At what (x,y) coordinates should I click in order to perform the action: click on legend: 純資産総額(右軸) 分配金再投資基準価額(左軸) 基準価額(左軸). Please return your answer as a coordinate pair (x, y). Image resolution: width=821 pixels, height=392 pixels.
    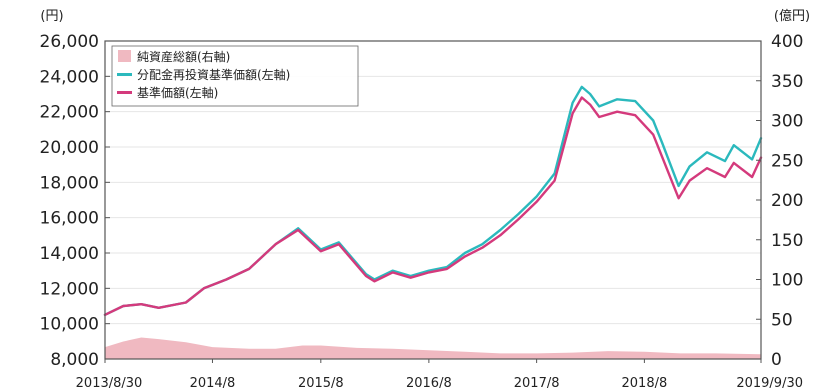
    Looking at the image, I should click on (235, 76).